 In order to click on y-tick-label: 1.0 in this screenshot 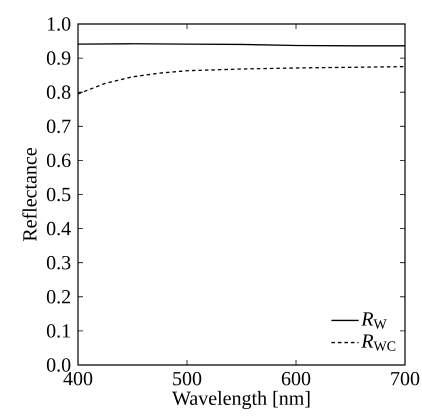, I will do `click(59, 24)`.